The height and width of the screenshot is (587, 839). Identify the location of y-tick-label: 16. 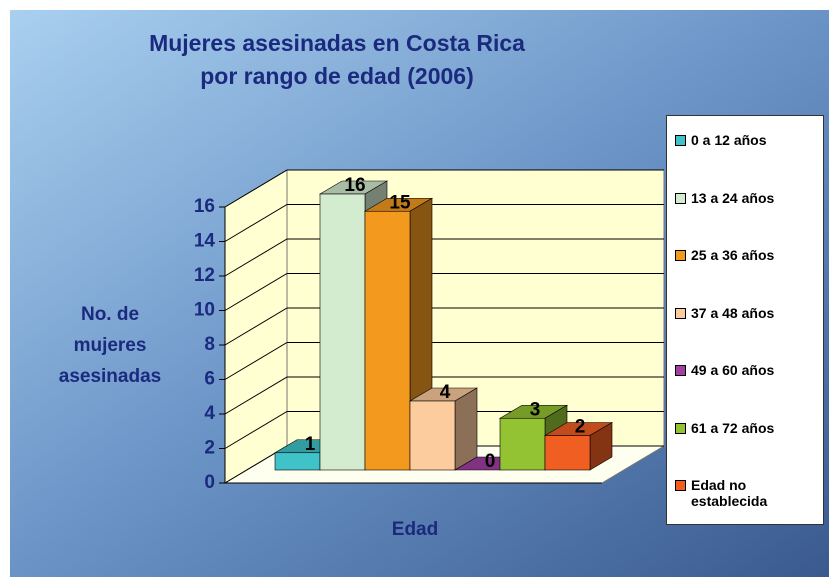
(204, 206).